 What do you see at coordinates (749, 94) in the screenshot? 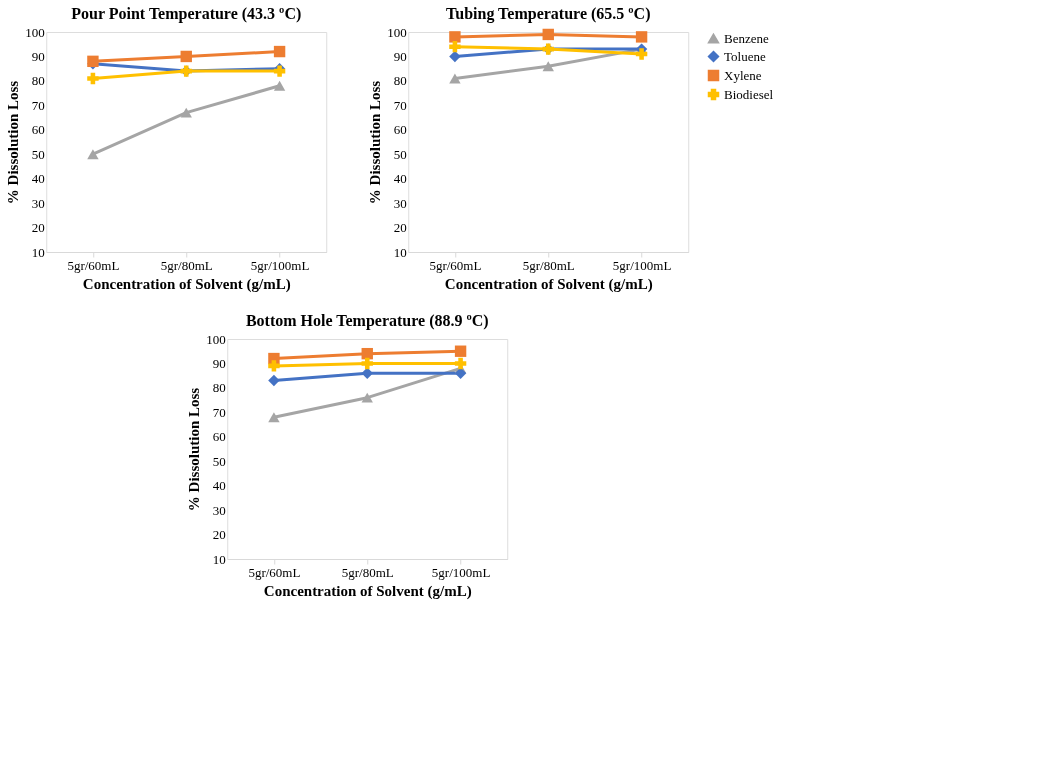
I see `legend-label: Biodiesel` at bounding box center [749, 94].